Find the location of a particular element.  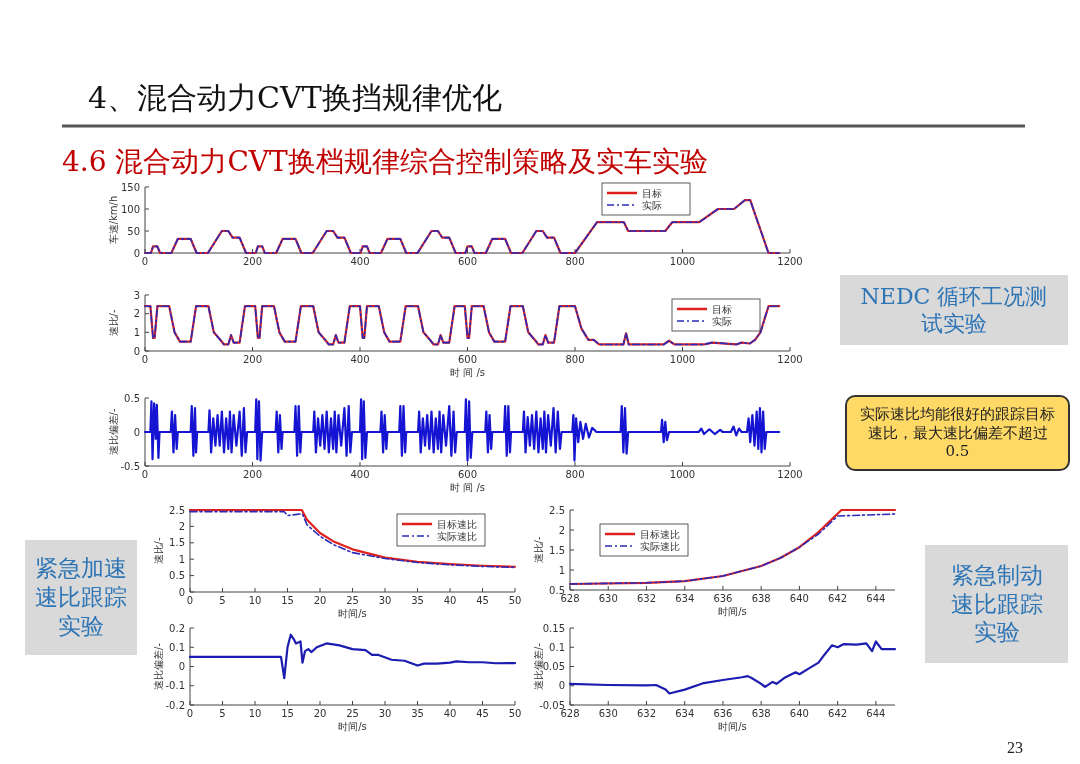

text: NEDC 循环工况测试实验 is located at coordinates (954, 310).